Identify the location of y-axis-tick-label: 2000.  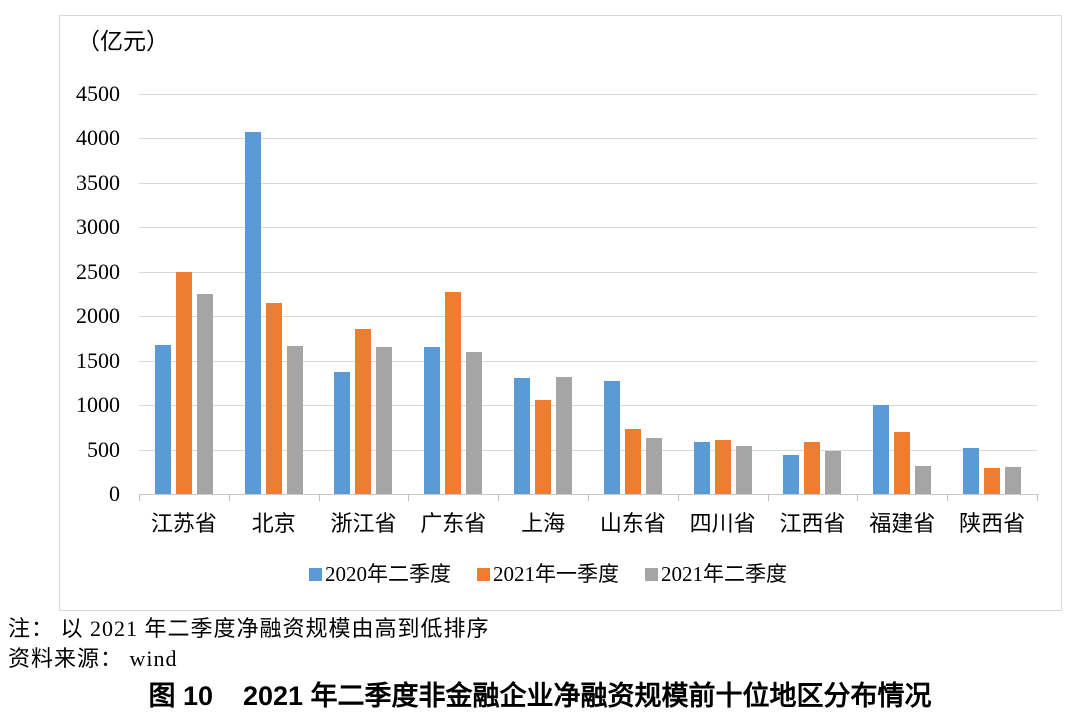
(98, 316).